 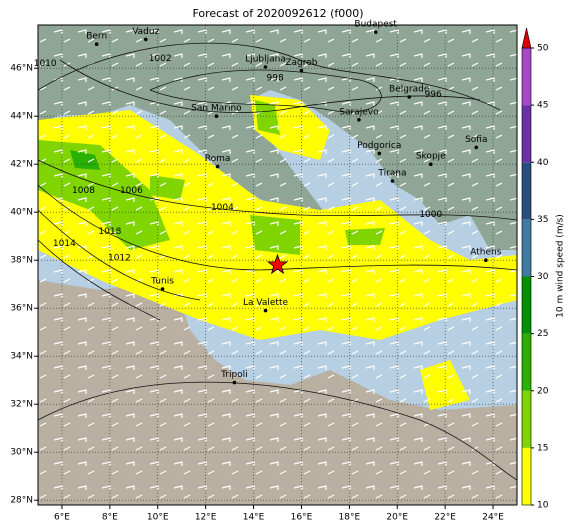 What do you see at coordinates (493, 518) in the screenshot?
I see `x-tick-label: 24°E` at bounding box center [493, 518].